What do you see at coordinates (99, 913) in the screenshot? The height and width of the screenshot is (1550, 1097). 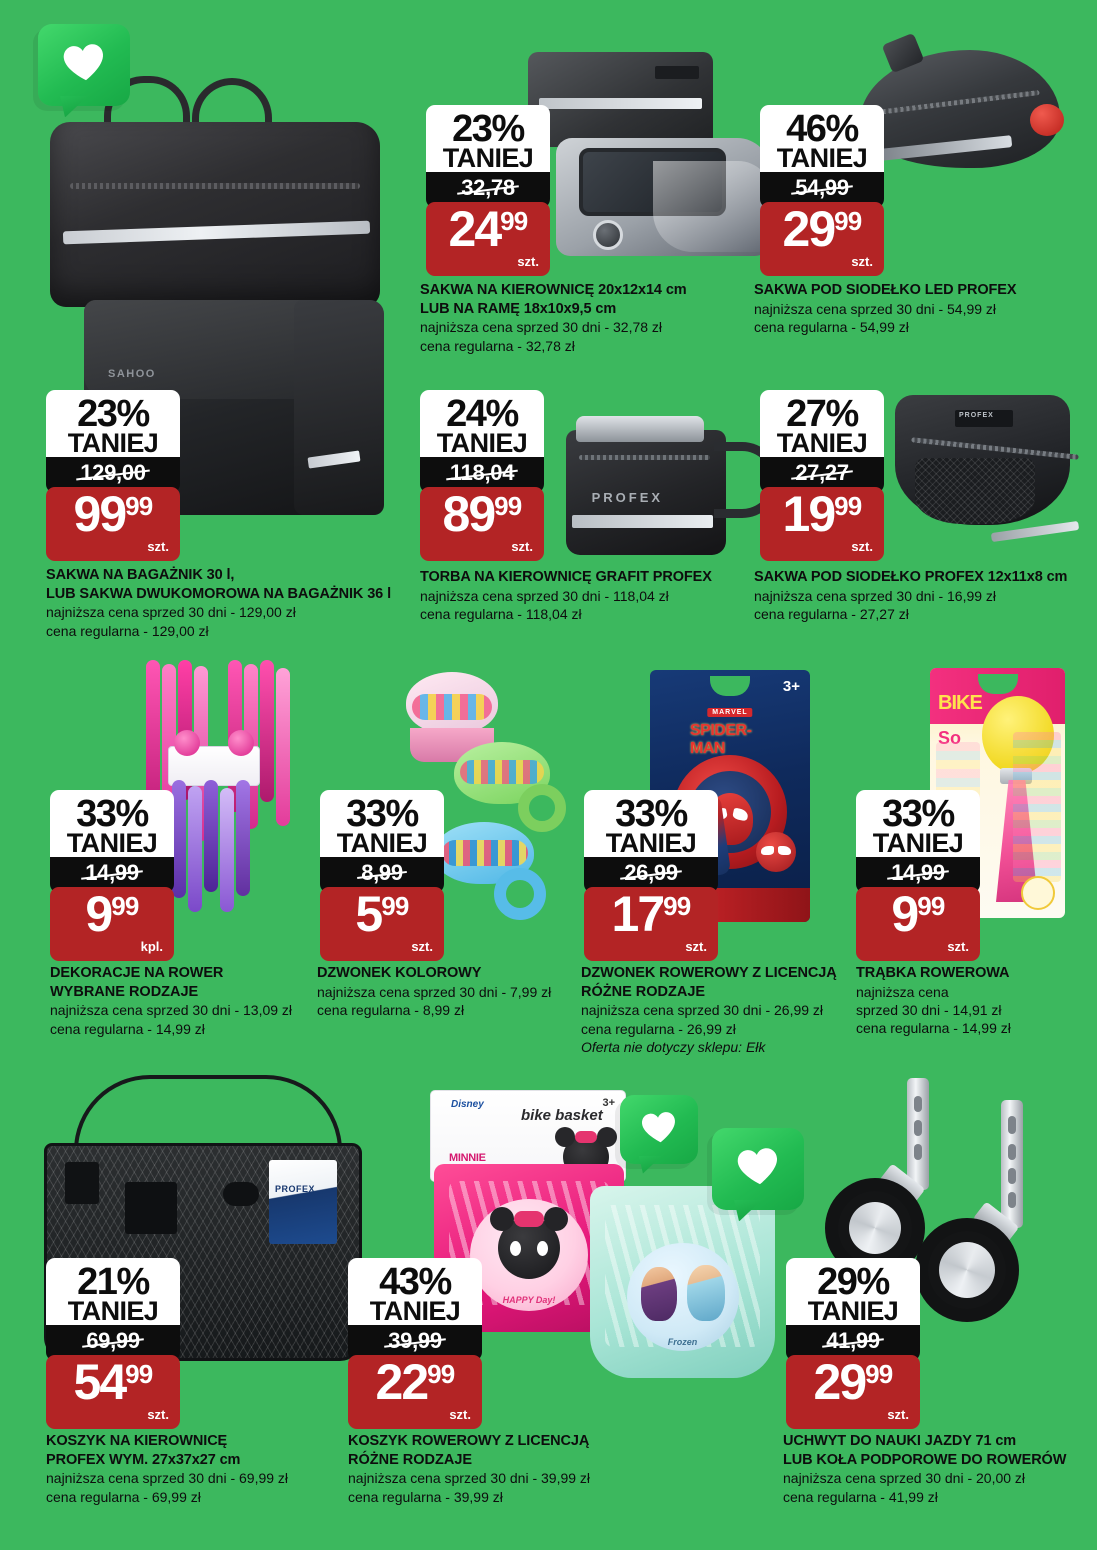 I see `new-price-integer: 9` at bounding box center [99, 913].